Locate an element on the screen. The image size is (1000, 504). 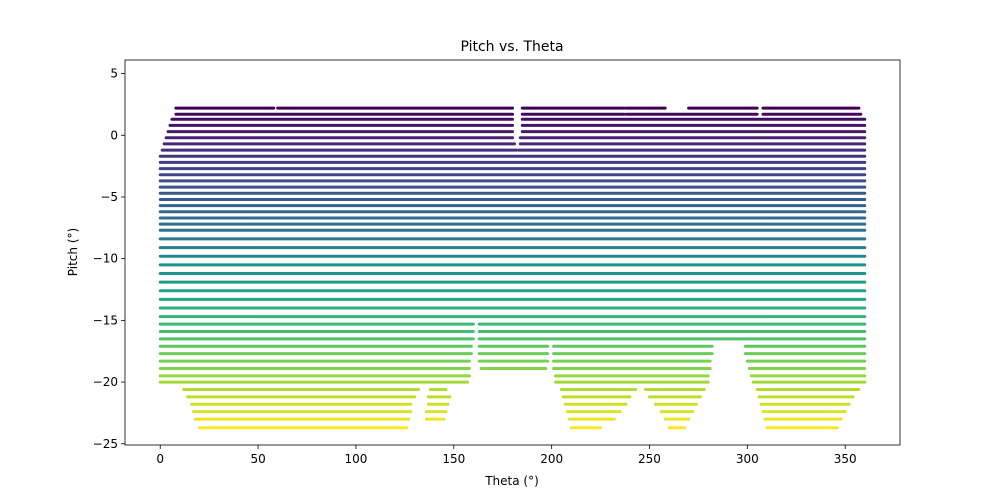
y-tick-label: −15 is located at coordinates (105, 320).